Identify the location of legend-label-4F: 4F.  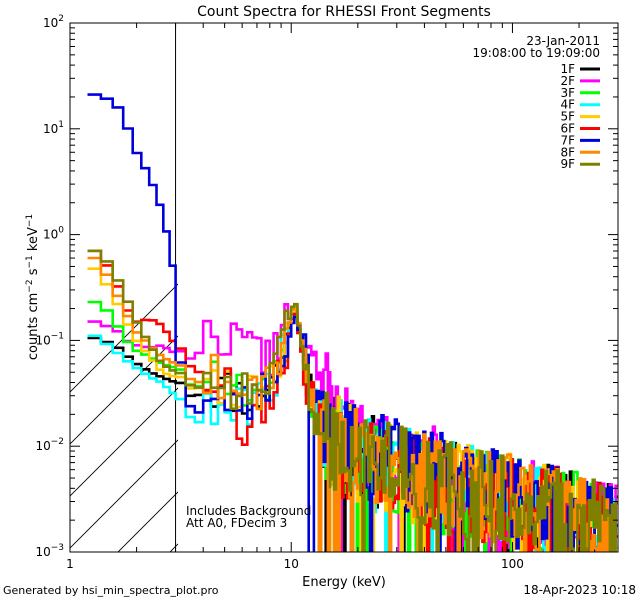
(567, 105).